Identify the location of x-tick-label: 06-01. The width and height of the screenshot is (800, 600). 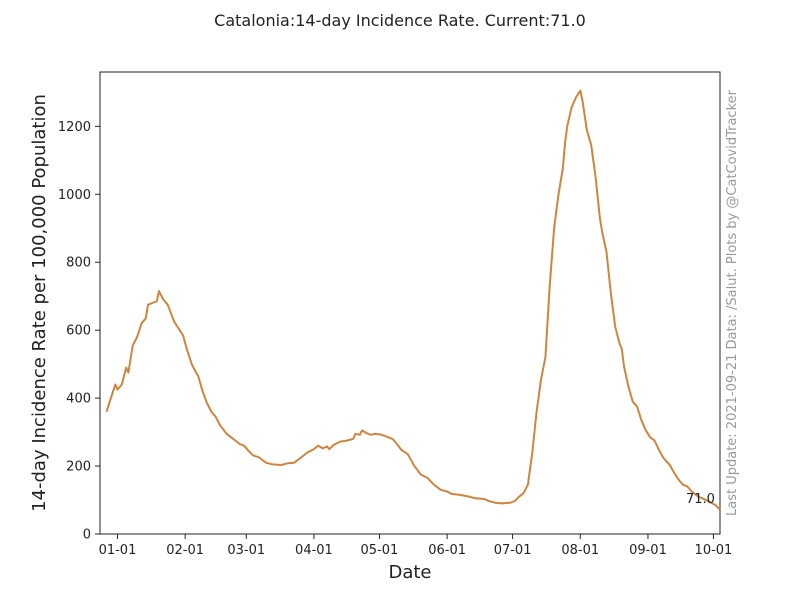
(447, 550).